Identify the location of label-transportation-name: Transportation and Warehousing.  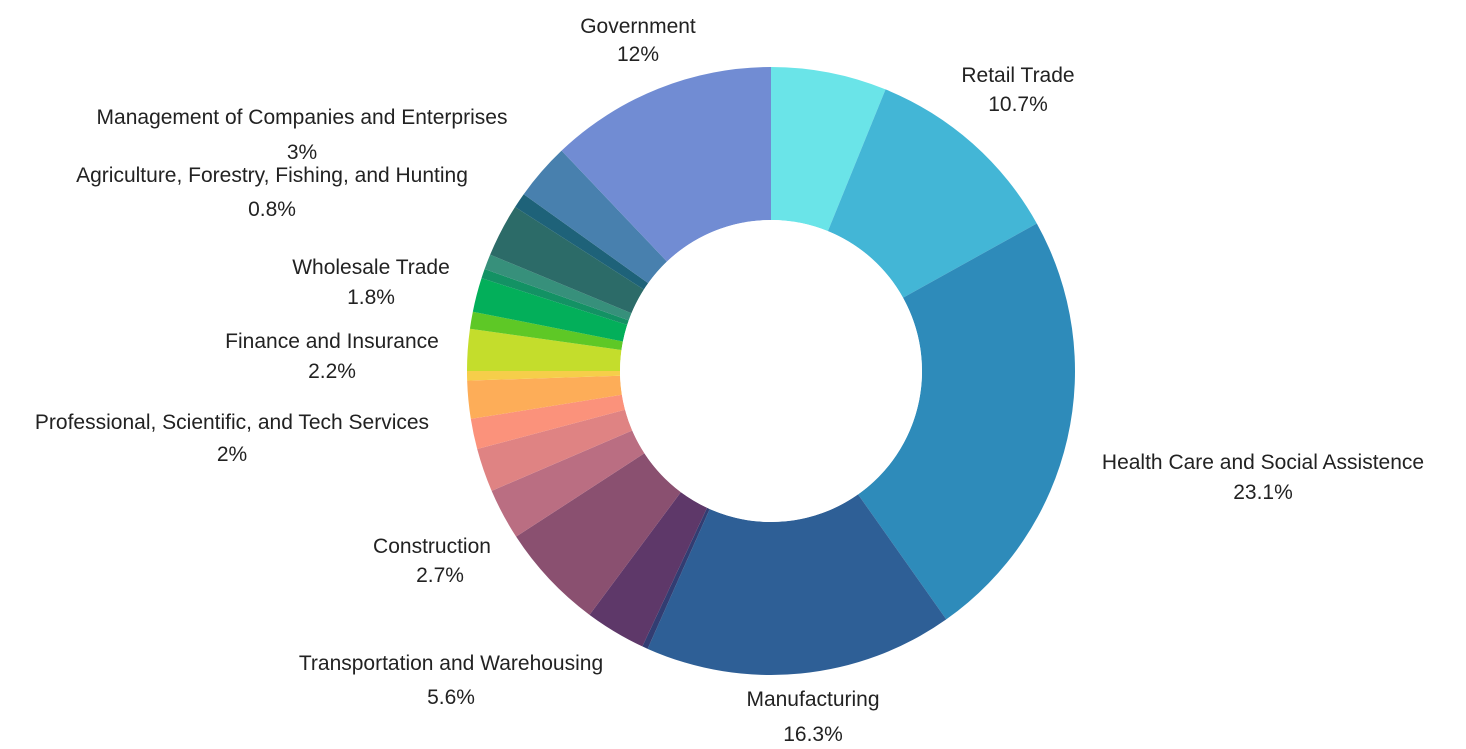
(451, 663).